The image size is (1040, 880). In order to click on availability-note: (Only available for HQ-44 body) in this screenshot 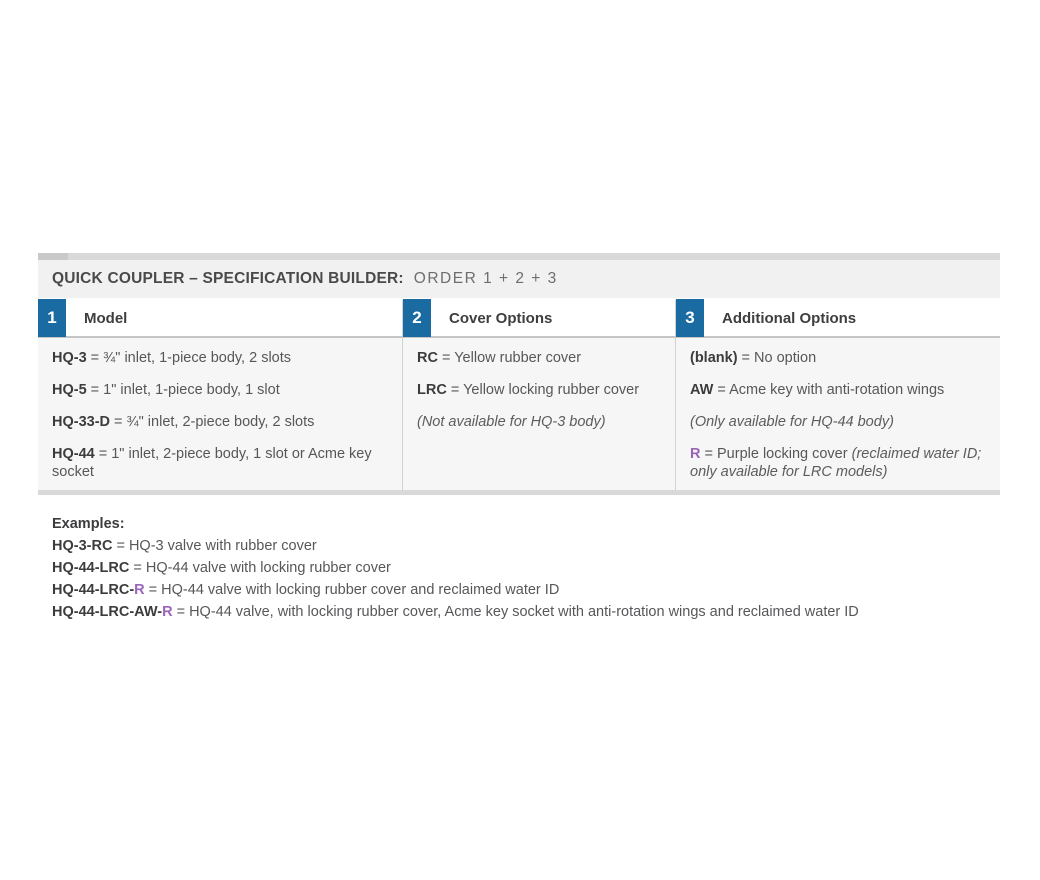, I will do `click(792, 421)`.